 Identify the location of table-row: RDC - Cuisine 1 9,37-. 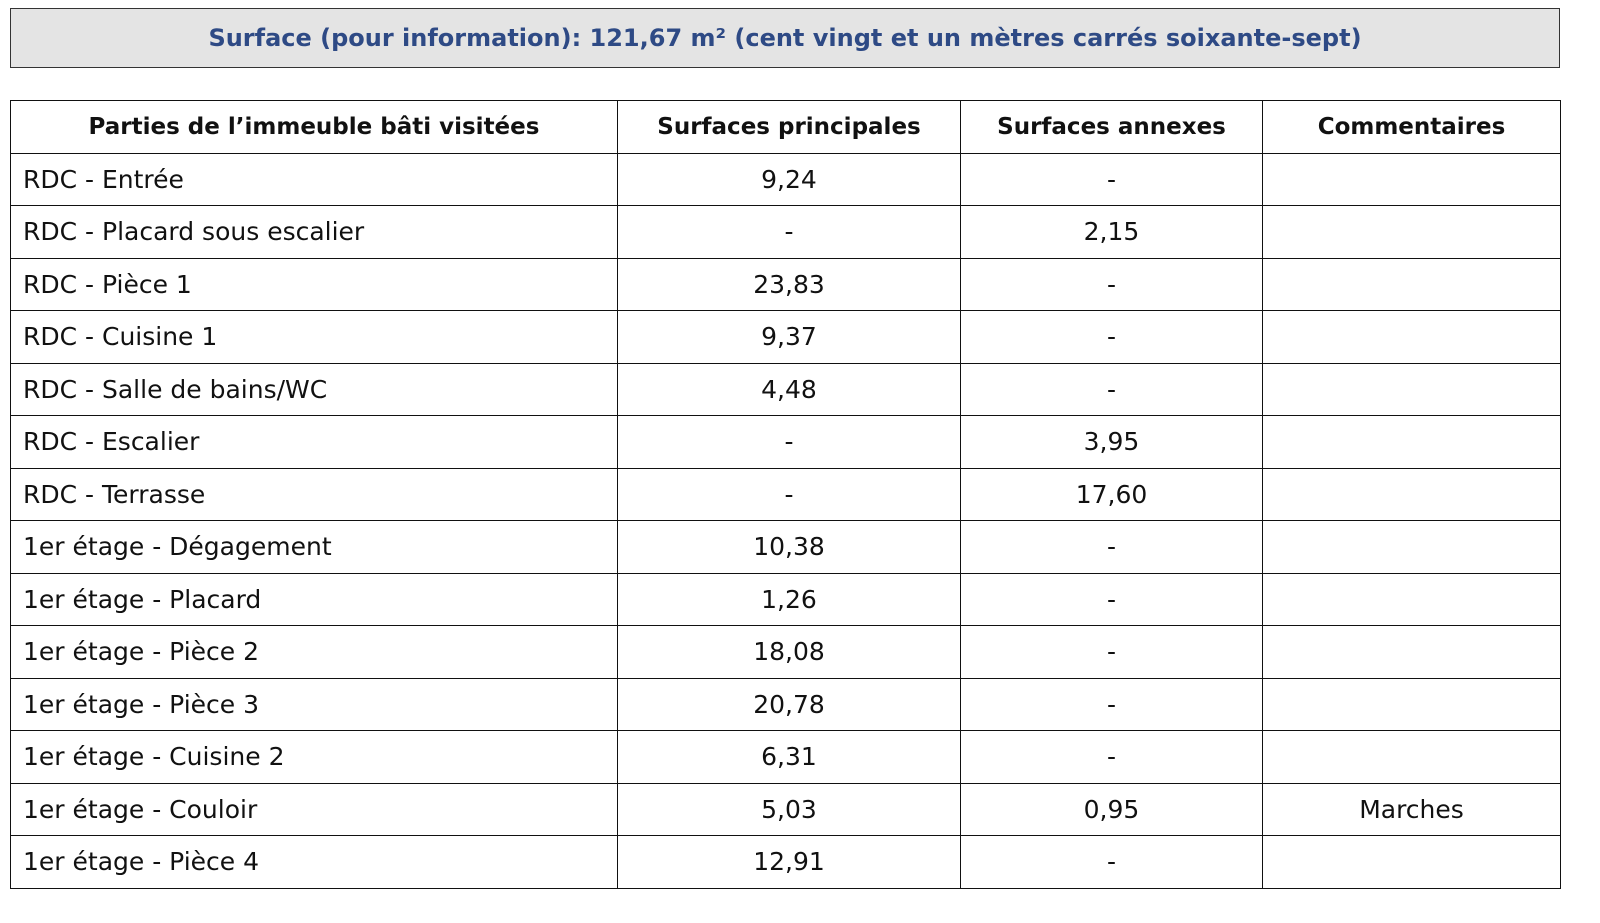
(785, 337).